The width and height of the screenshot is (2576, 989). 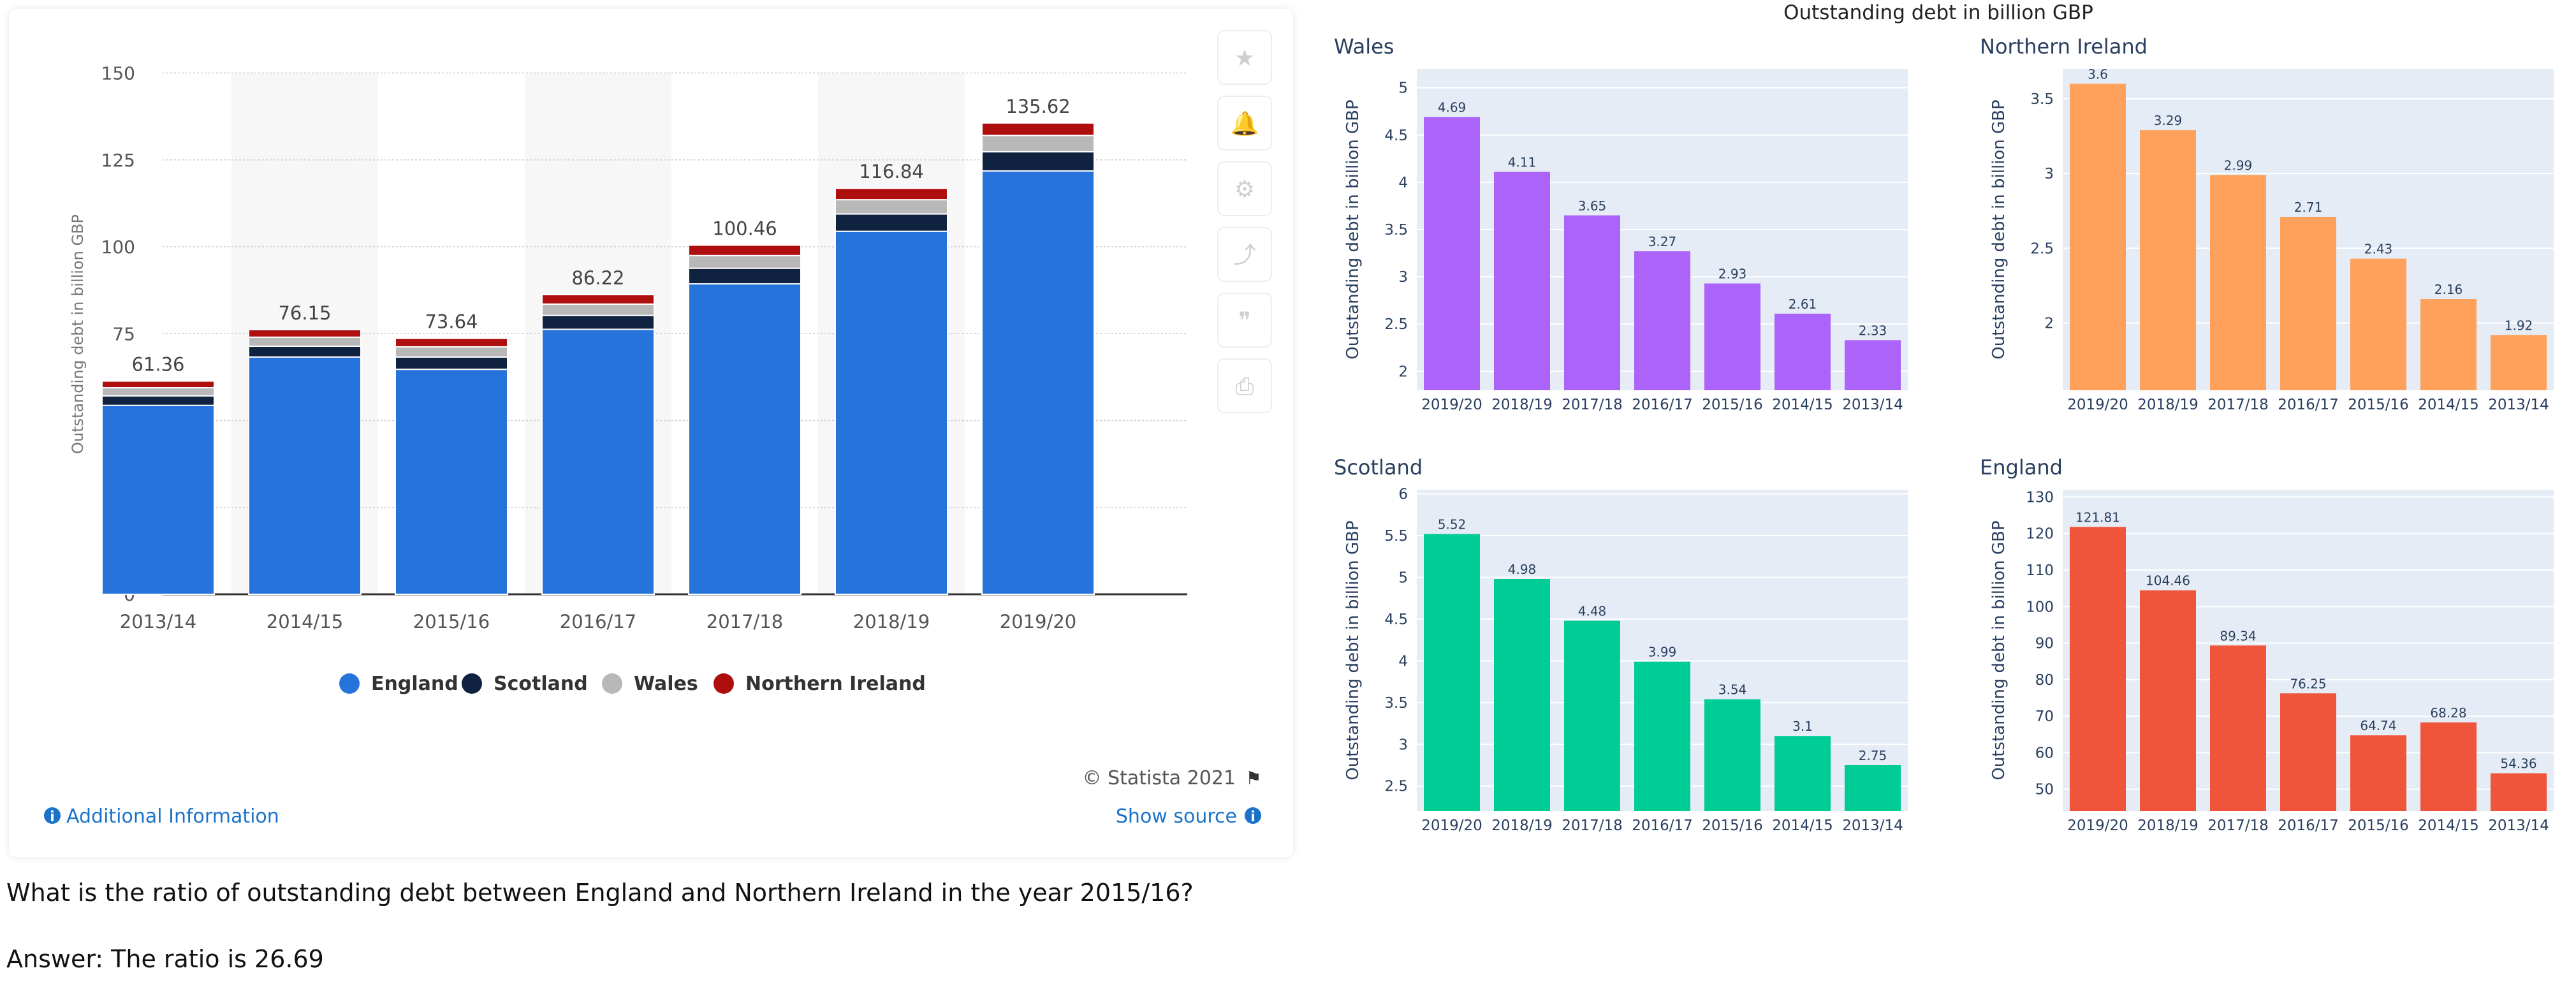 What do you see at coordinates (1452, 107) in the screenshot?
I see `data-label: 4.69` at bounding box center [1452, 107].